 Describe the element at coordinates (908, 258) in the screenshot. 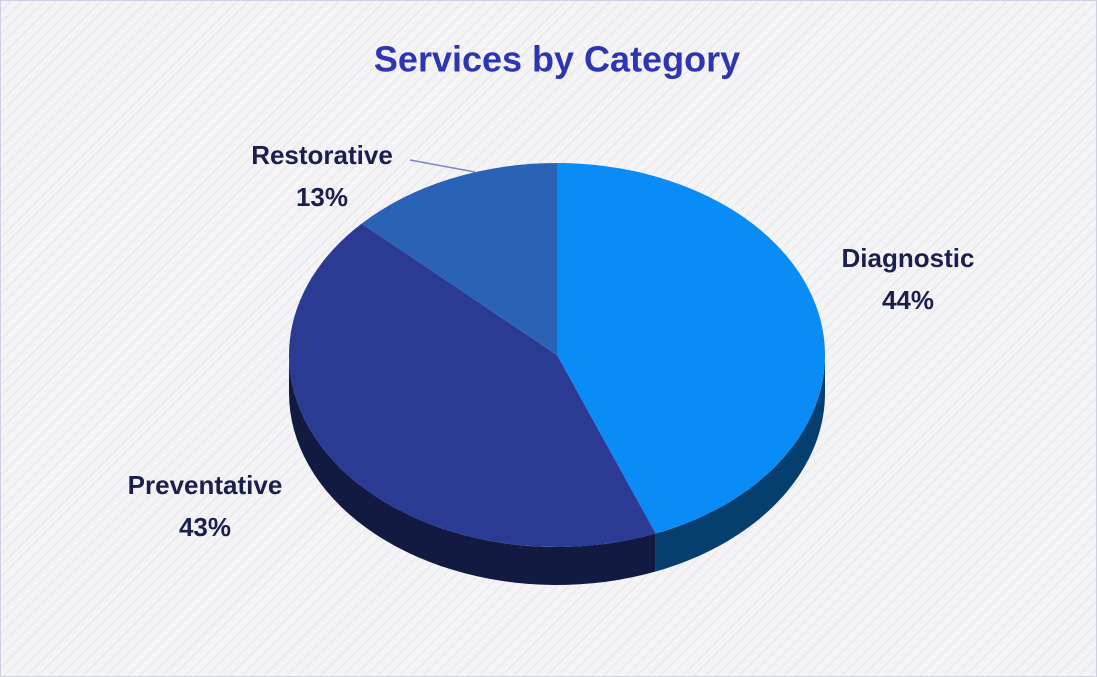

I see `data-label-name: Diagnostic` at that location.